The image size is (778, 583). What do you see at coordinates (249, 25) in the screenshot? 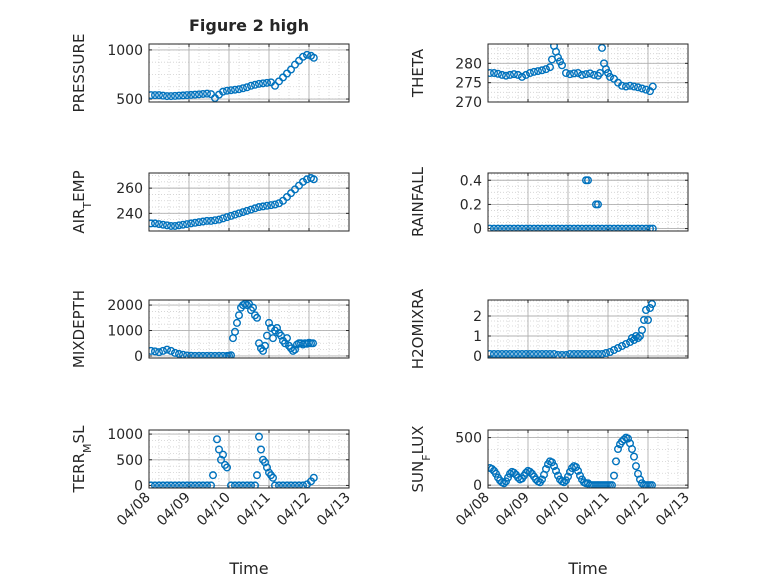
I see `chart-title: Figure 2 high` at bounding box center [249, 25].